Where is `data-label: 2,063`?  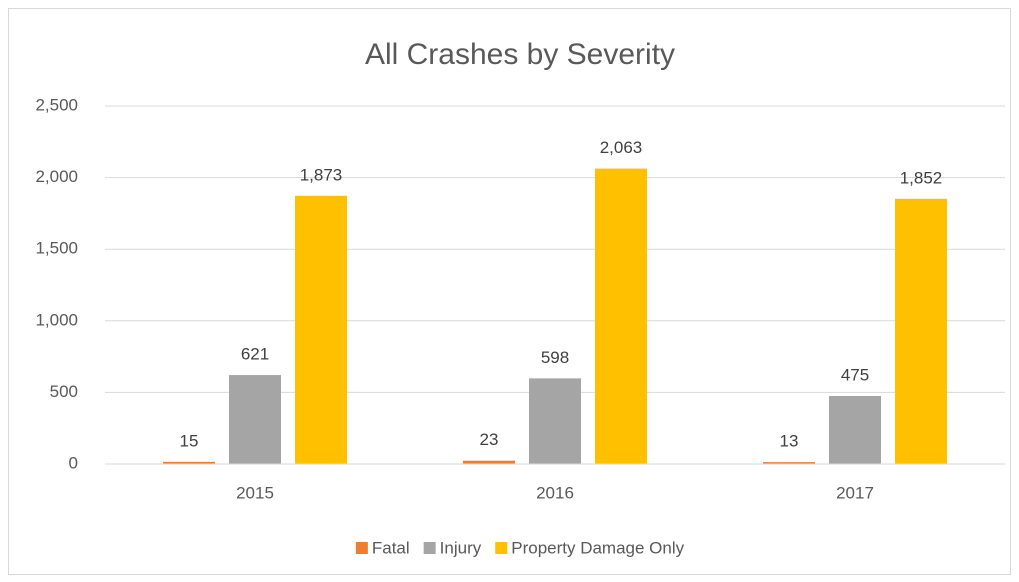 data-label: 2,063 is located at coordinates (621, 147).